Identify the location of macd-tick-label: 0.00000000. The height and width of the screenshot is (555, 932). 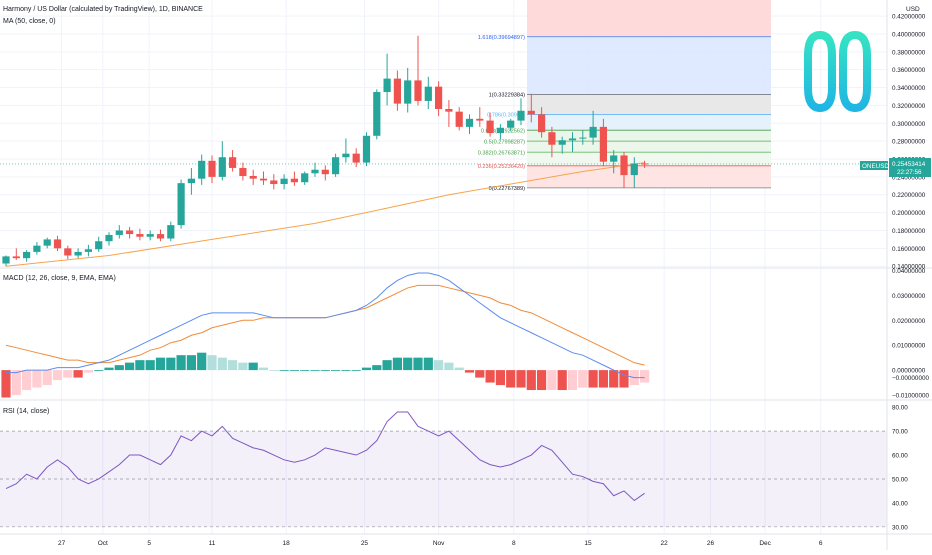
(909, 371).